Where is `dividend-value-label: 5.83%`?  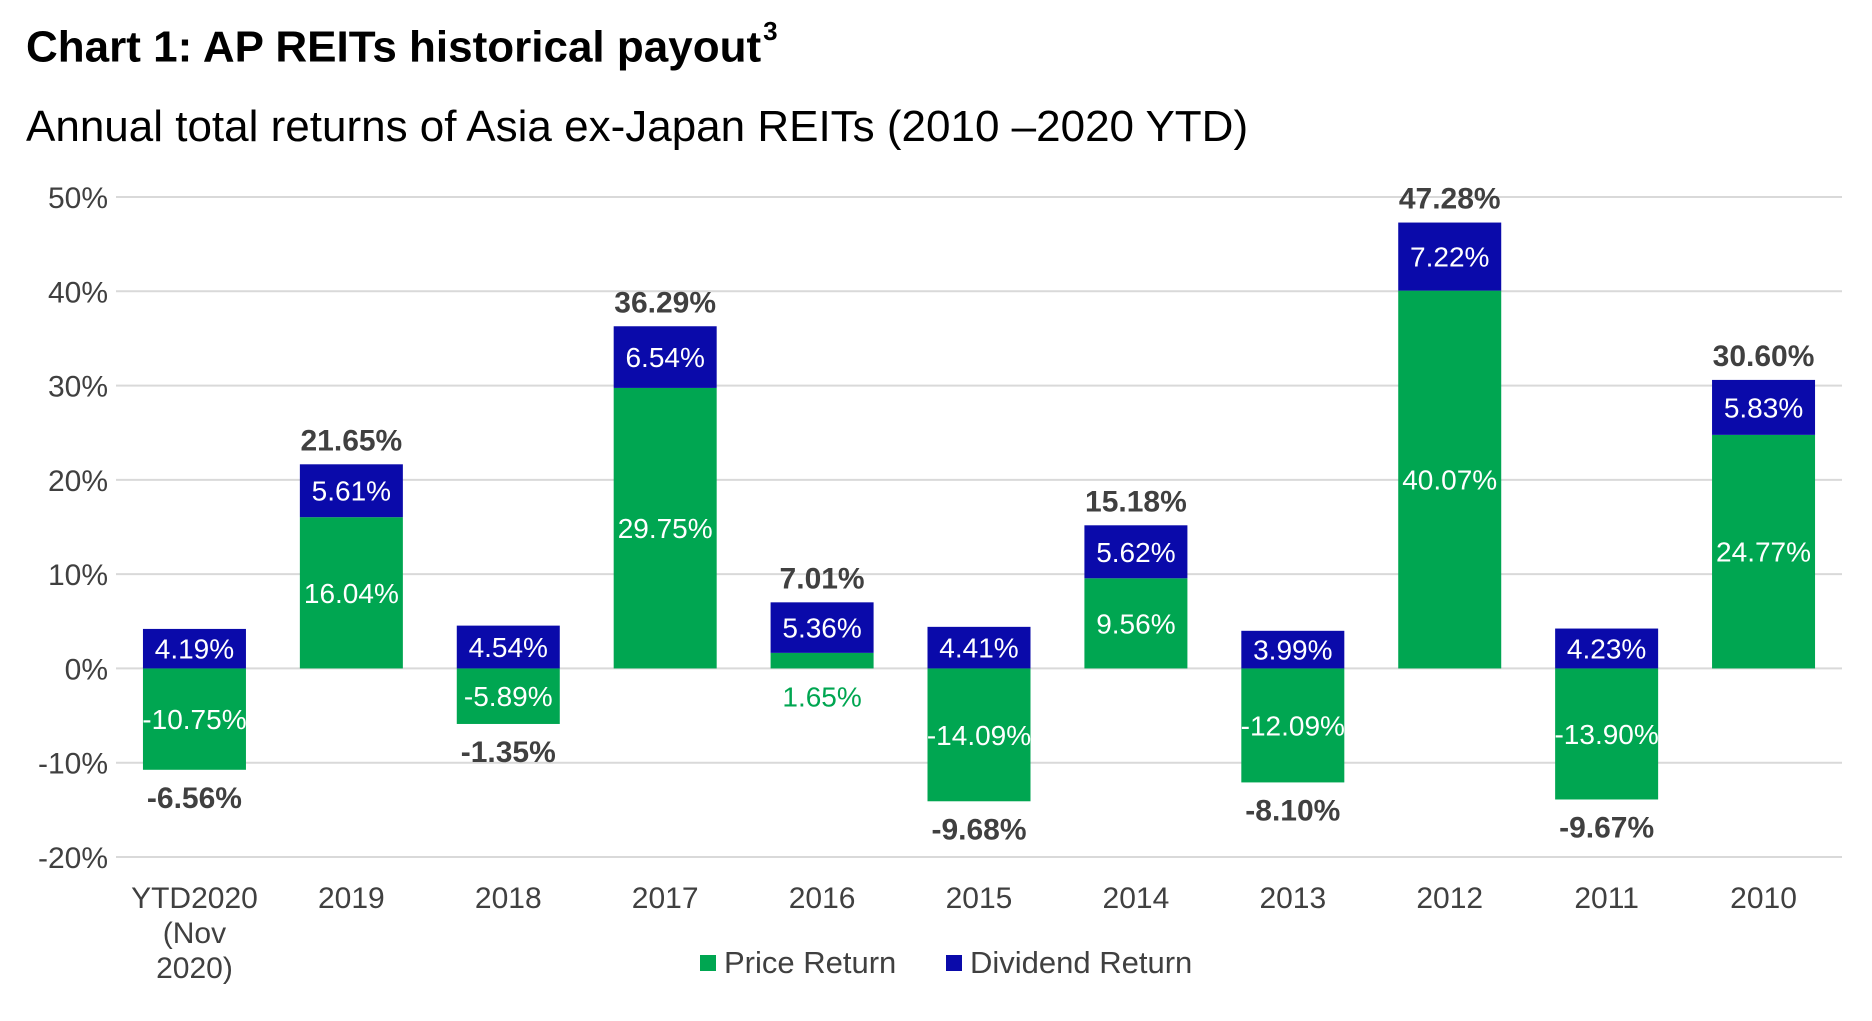
dividend-value-label: 5.83% is located at coordinates (1763, 407).